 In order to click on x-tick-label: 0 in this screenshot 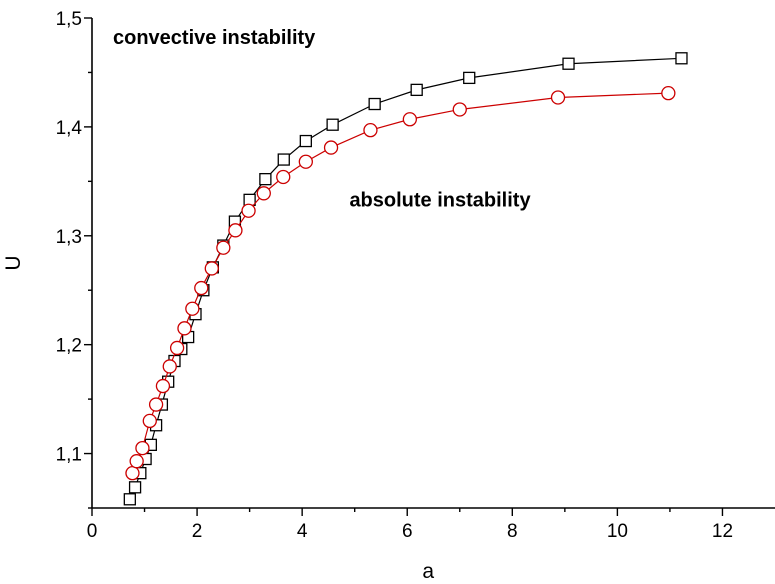, I will do `click(92, 531)`.